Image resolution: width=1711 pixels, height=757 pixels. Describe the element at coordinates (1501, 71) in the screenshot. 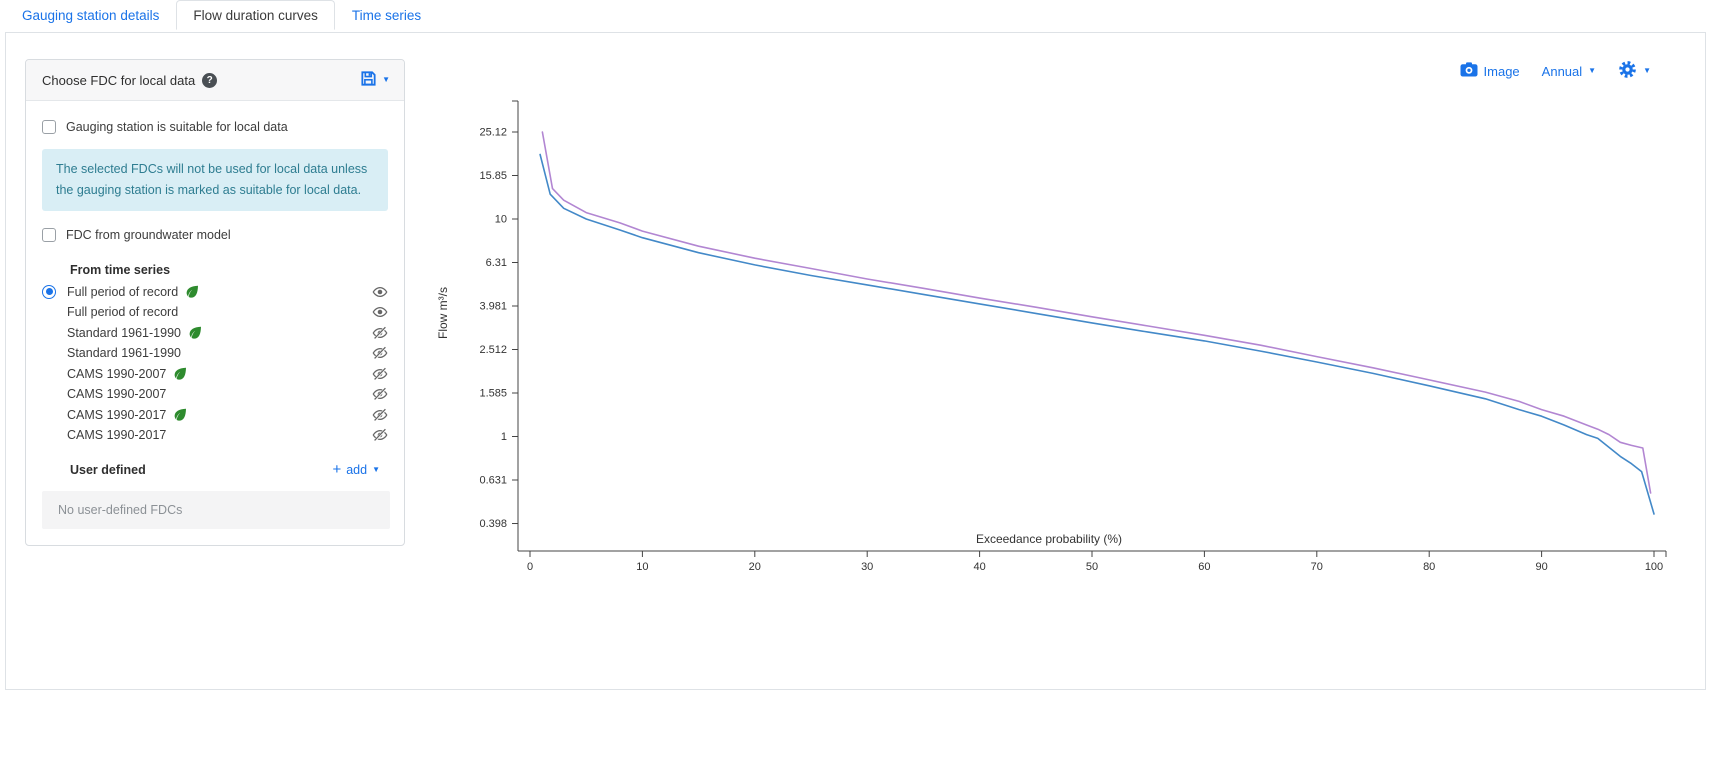

I see `image-label: Image` at that location.